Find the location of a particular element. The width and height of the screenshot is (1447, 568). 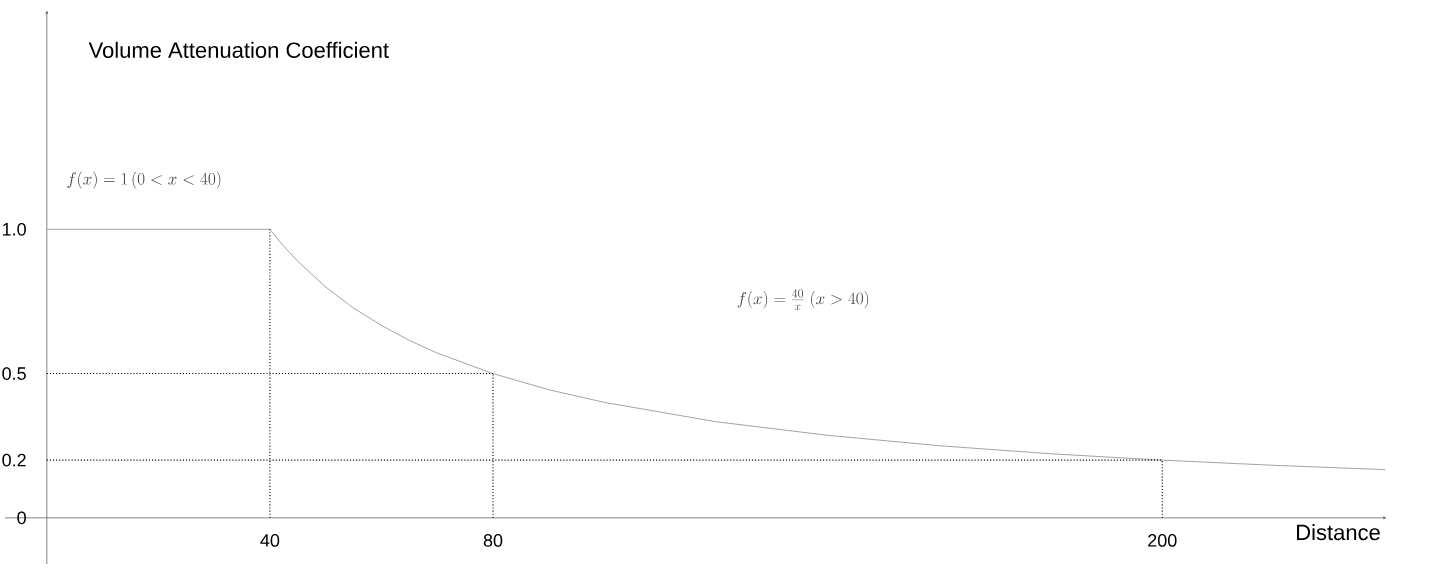

y-tick-label: 0.2 is located at coordinates (14, 460).